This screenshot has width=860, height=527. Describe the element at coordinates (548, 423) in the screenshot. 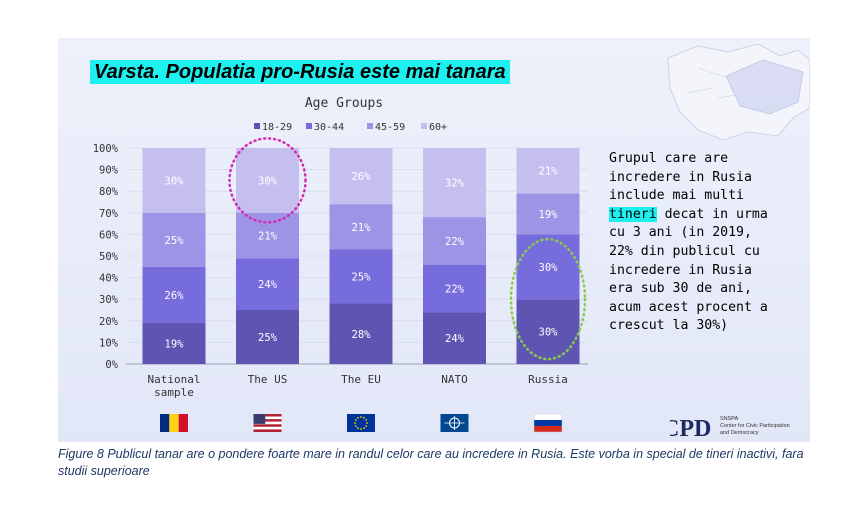

I see `russia-flag` at that location.